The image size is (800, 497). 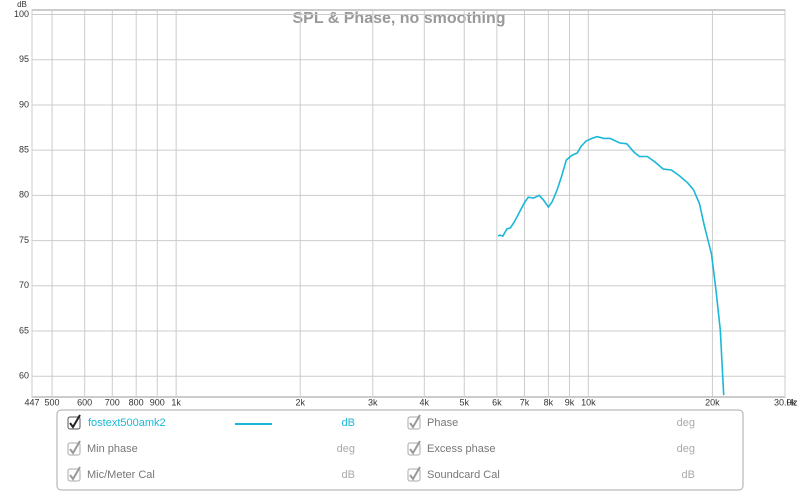 I want to click on trace-label: Min phase, so click(x=112, y=449).